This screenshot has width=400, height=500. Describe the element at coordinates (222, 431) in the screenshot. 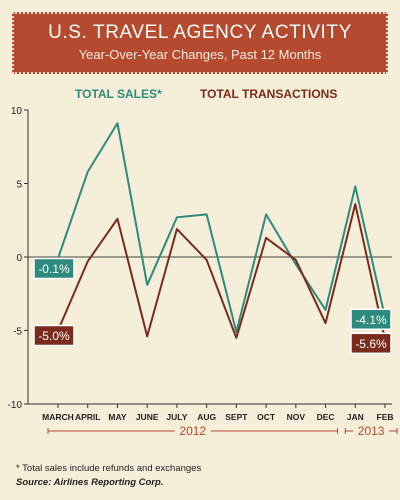

I see `year-labels: 2012 2013` at that location.